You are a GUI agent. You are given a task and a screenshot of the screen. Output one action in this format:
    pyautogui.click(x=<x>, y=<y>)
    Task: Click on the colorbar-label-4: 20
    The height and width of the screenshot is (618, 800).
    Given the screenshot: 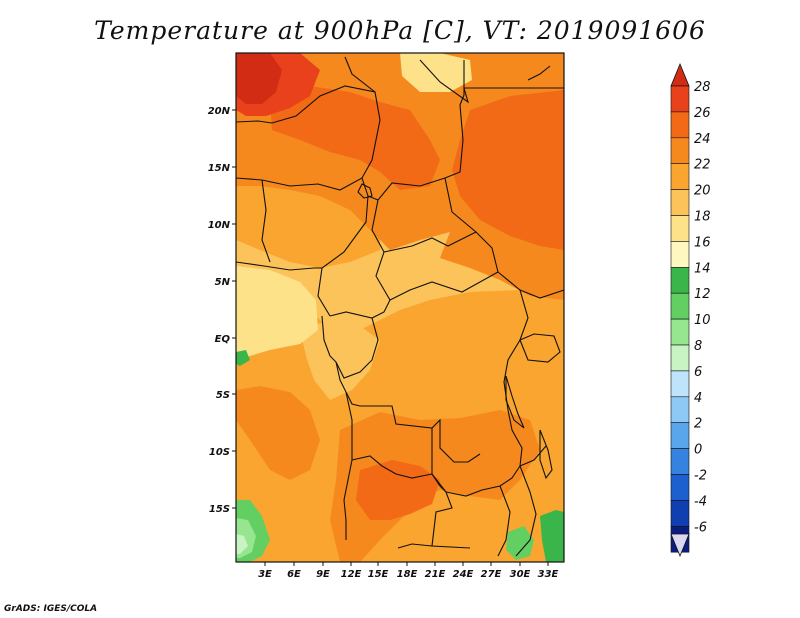 What is the action you would take?
    pyautogui.click(x=702, y=191)
    